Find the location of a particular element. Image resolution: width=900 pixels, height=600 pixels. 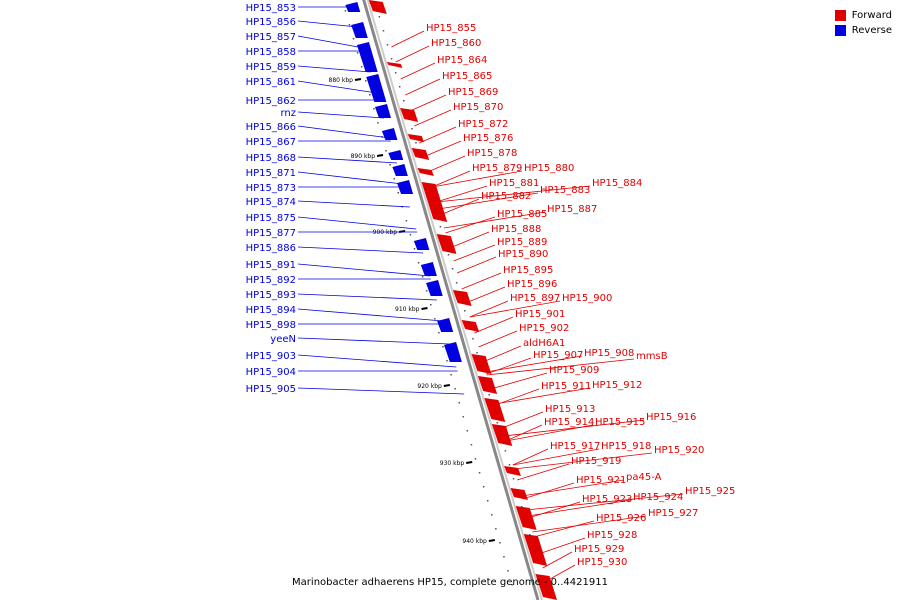

reverse-gene-label: HP15_856 is located at coordinates (271, 22).